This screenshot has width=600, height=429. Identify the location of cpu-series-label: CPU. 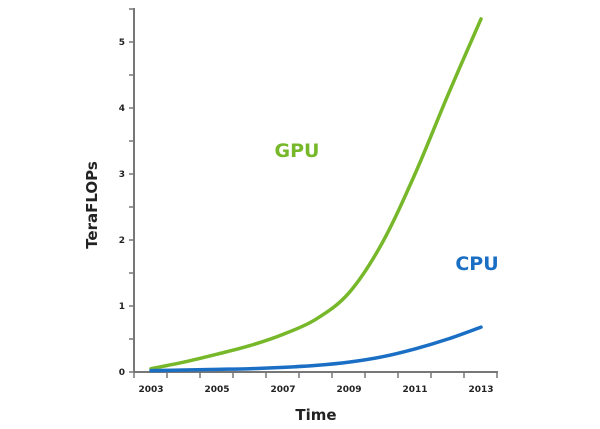
(476, 264).